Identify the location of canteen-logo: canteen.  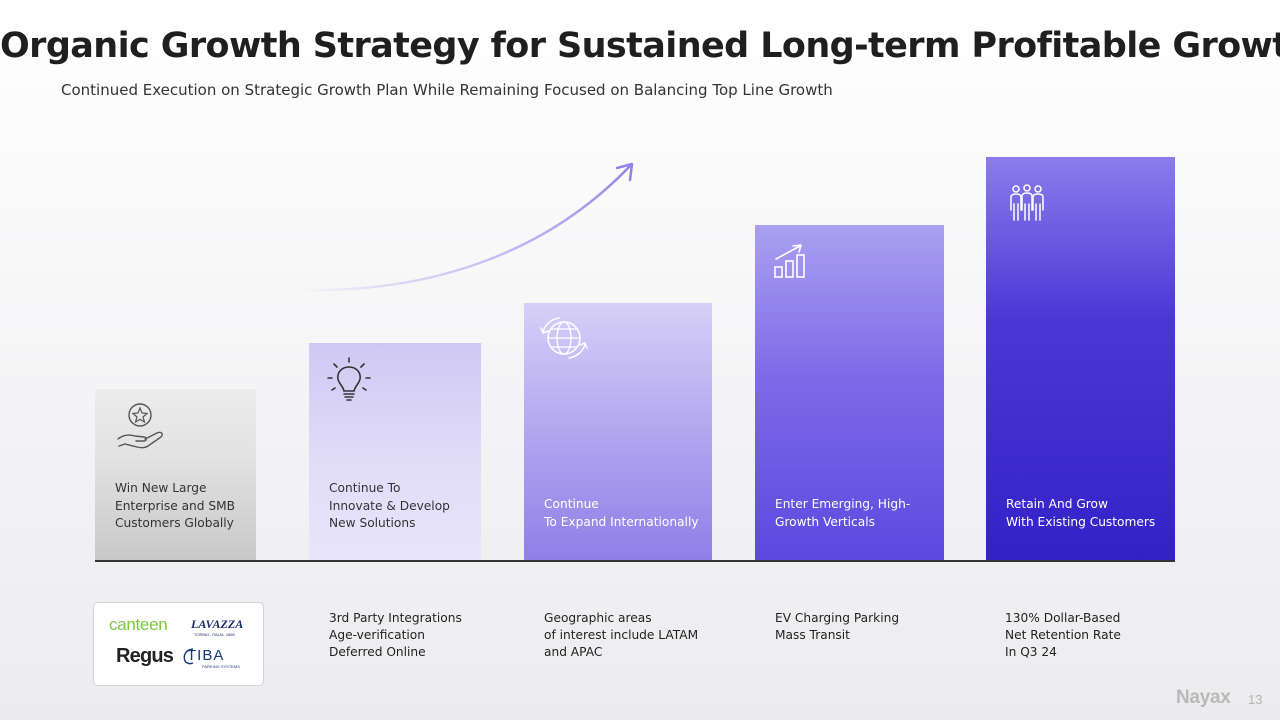
(138, 624).